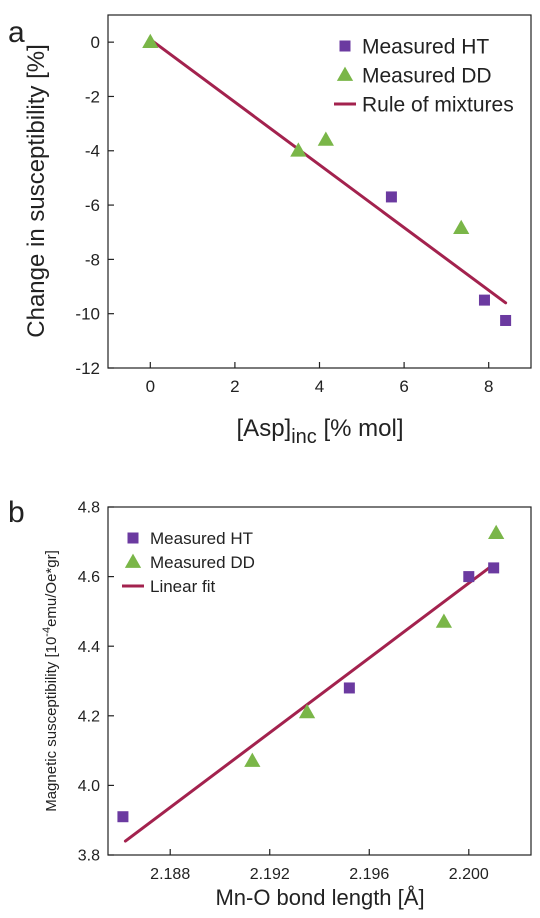  What do you see at coordinates (170, 874) in the screenshot?
I see `x-tick-label: 2.188` at bounding box center [170, 874].